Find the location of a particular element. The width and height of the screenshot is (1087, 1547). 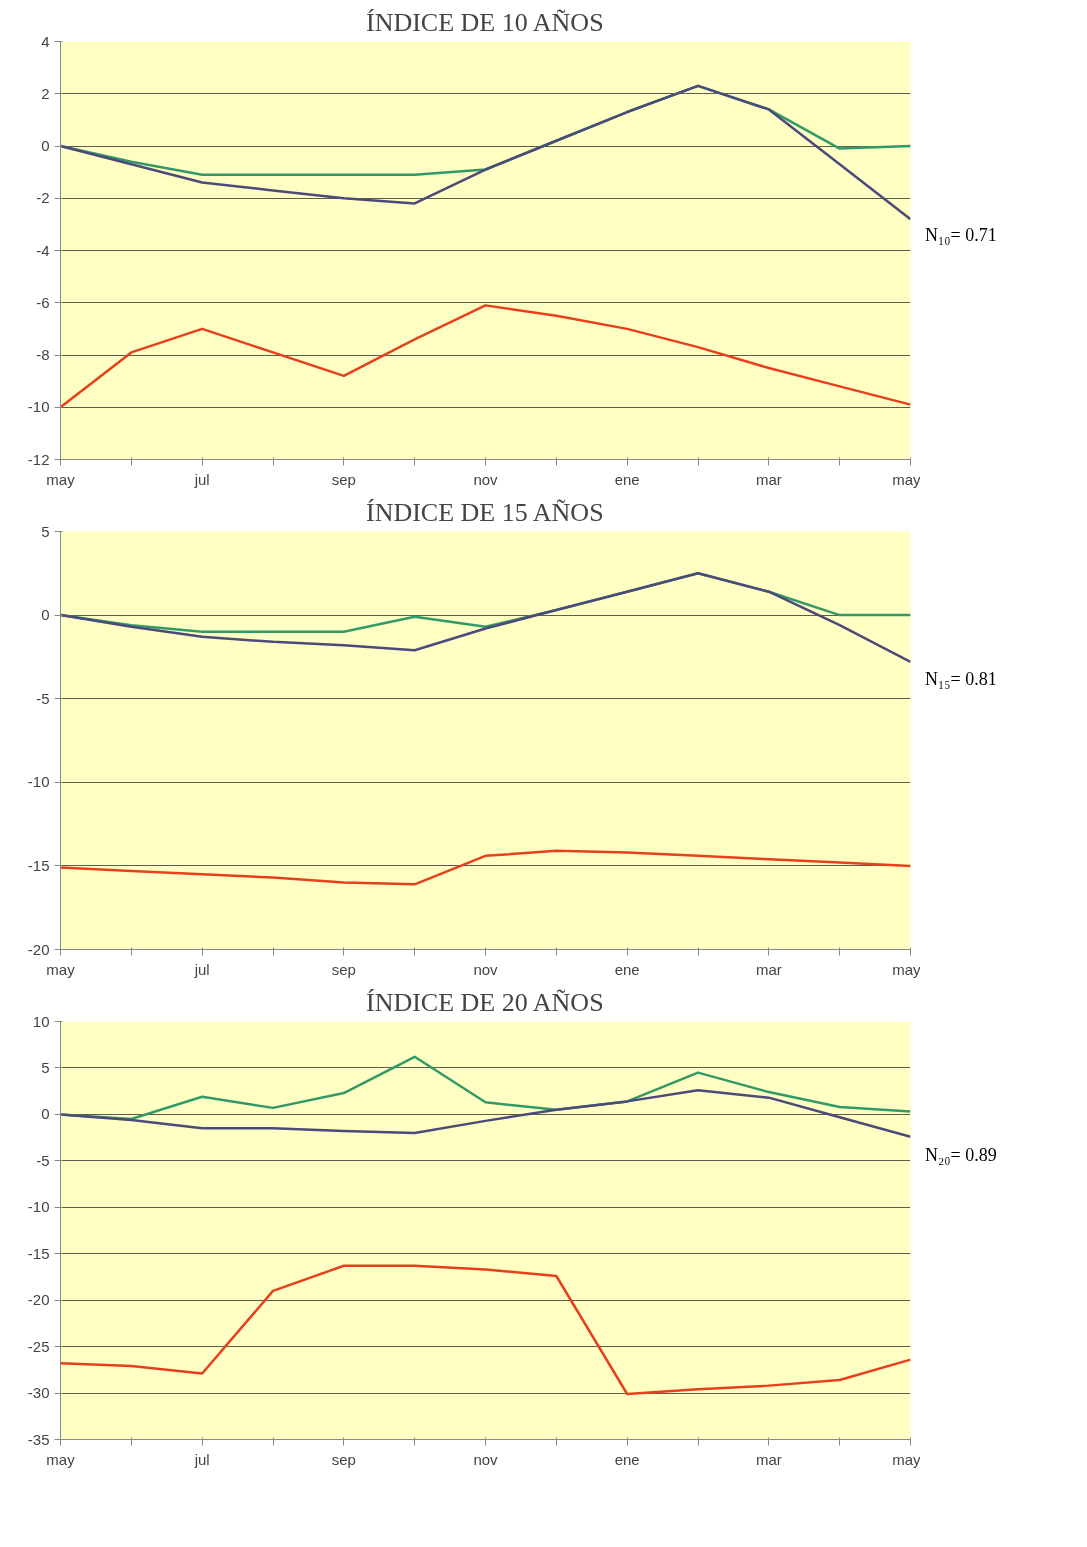

chart-title: ÍNDICE DE 10 AÑOS is located at coordinates (484, 22).